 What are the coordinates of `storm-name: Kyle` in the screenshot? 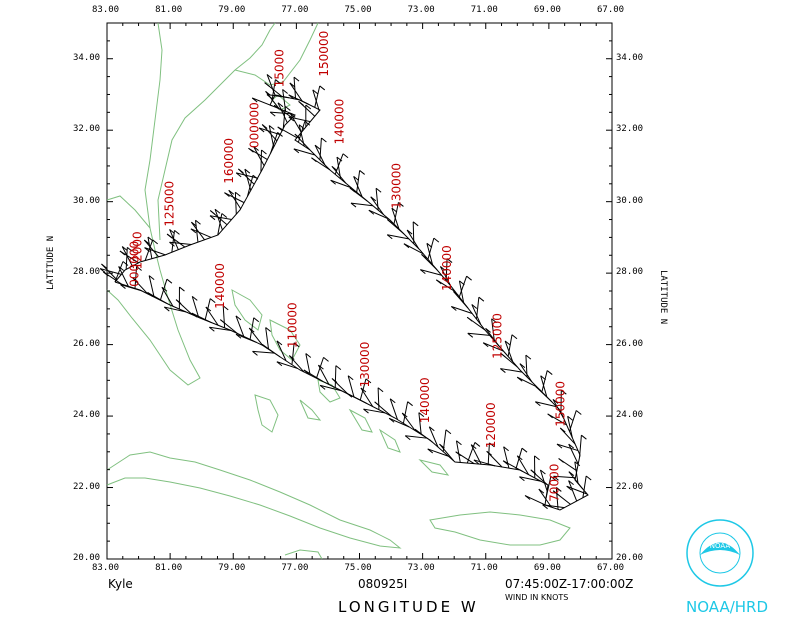 It's located at (120, 584).